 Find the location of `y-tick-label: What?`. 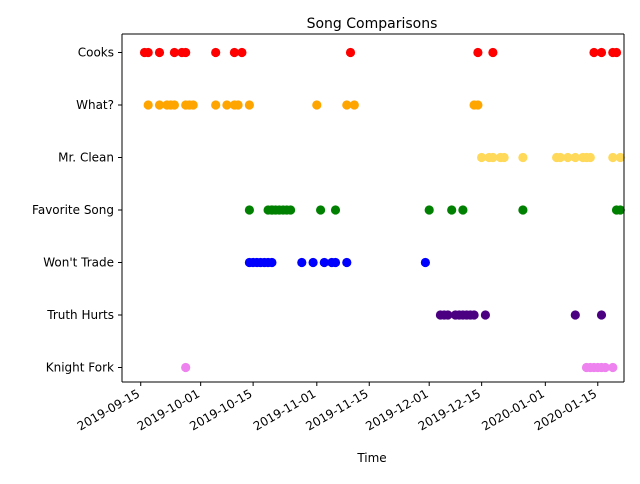

y-tick-label: What? is located at coordinates (95, 105).